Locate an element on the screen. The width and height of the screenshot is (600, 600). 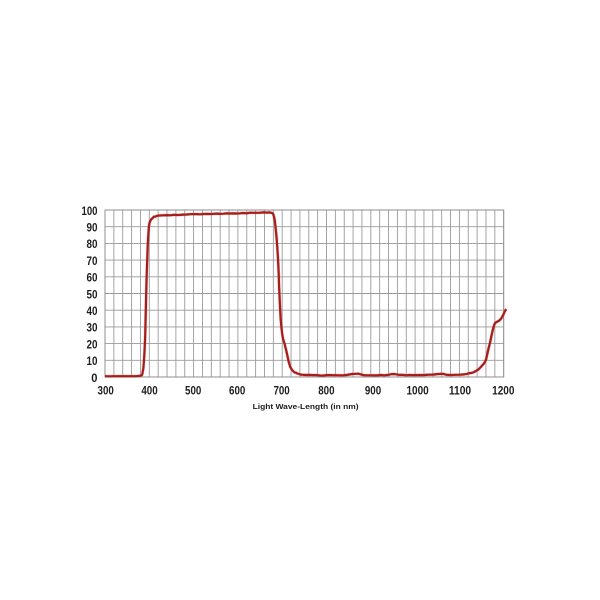
svg-text: 90 is located at coordinates (92, 228).